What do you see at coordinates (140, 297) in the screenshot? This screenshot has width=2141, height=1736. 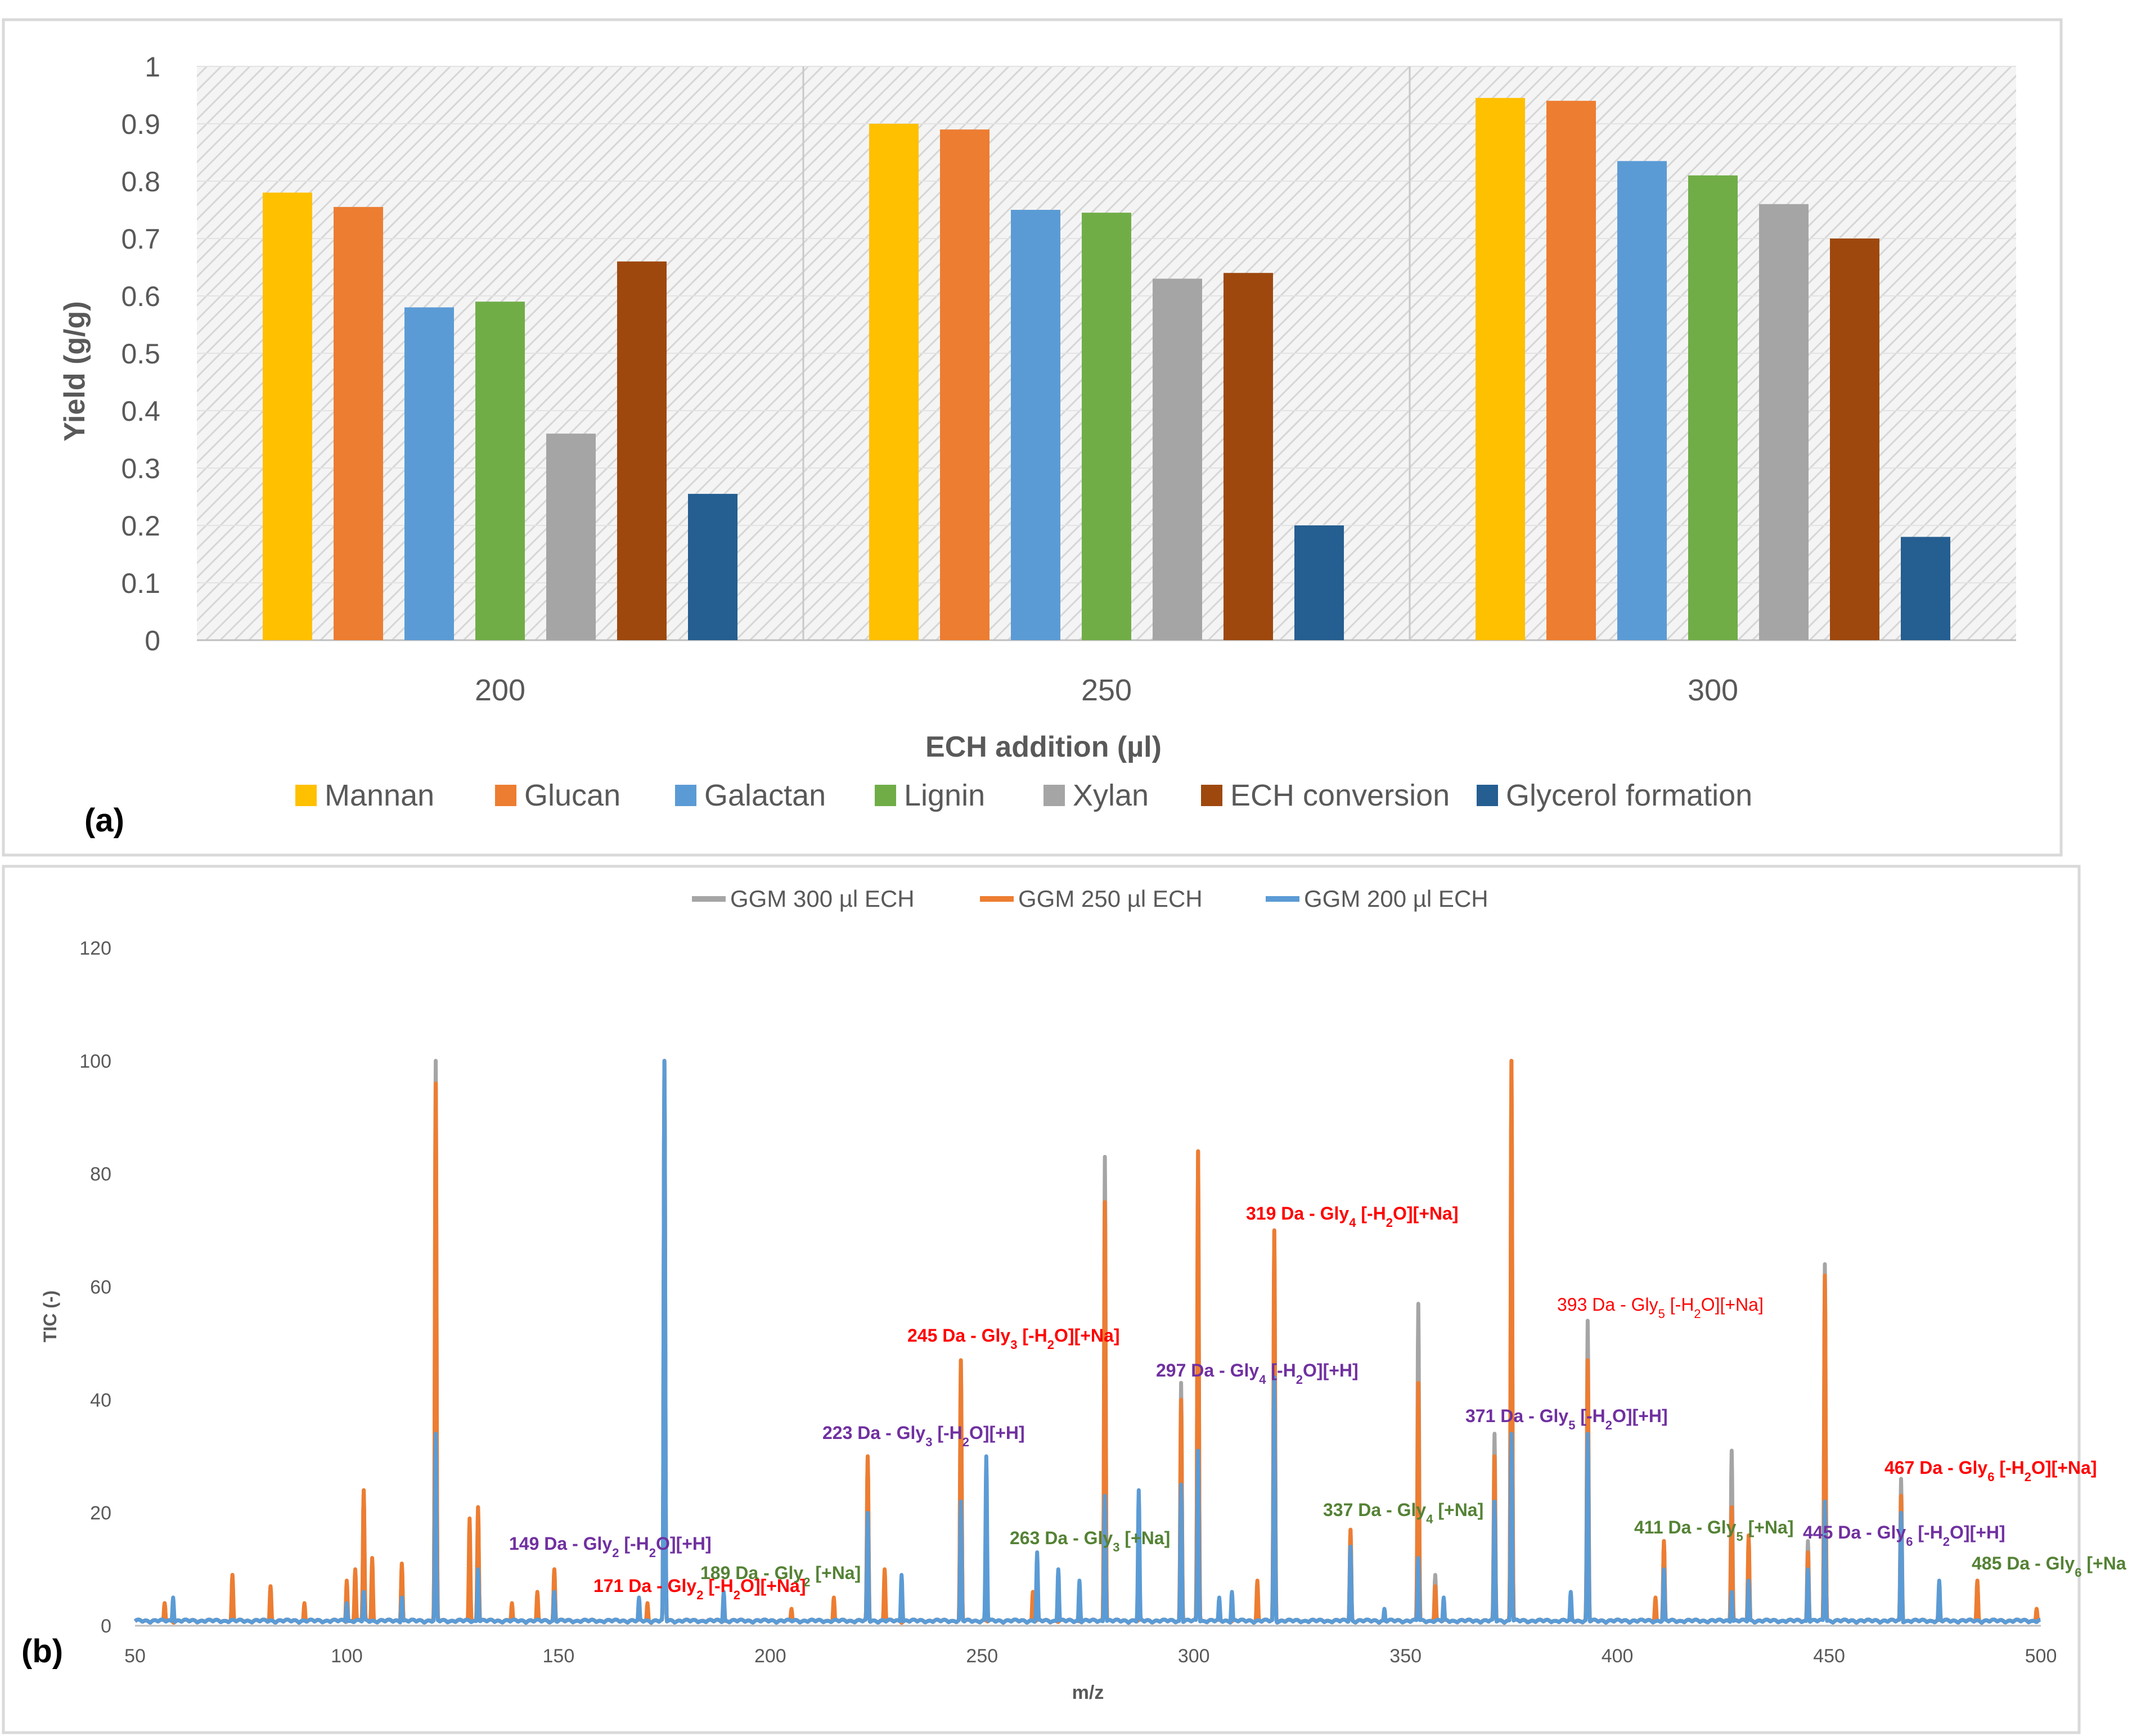 I see `panel-a-y-tick-label: 0.6` at bounding box center [140, 297].